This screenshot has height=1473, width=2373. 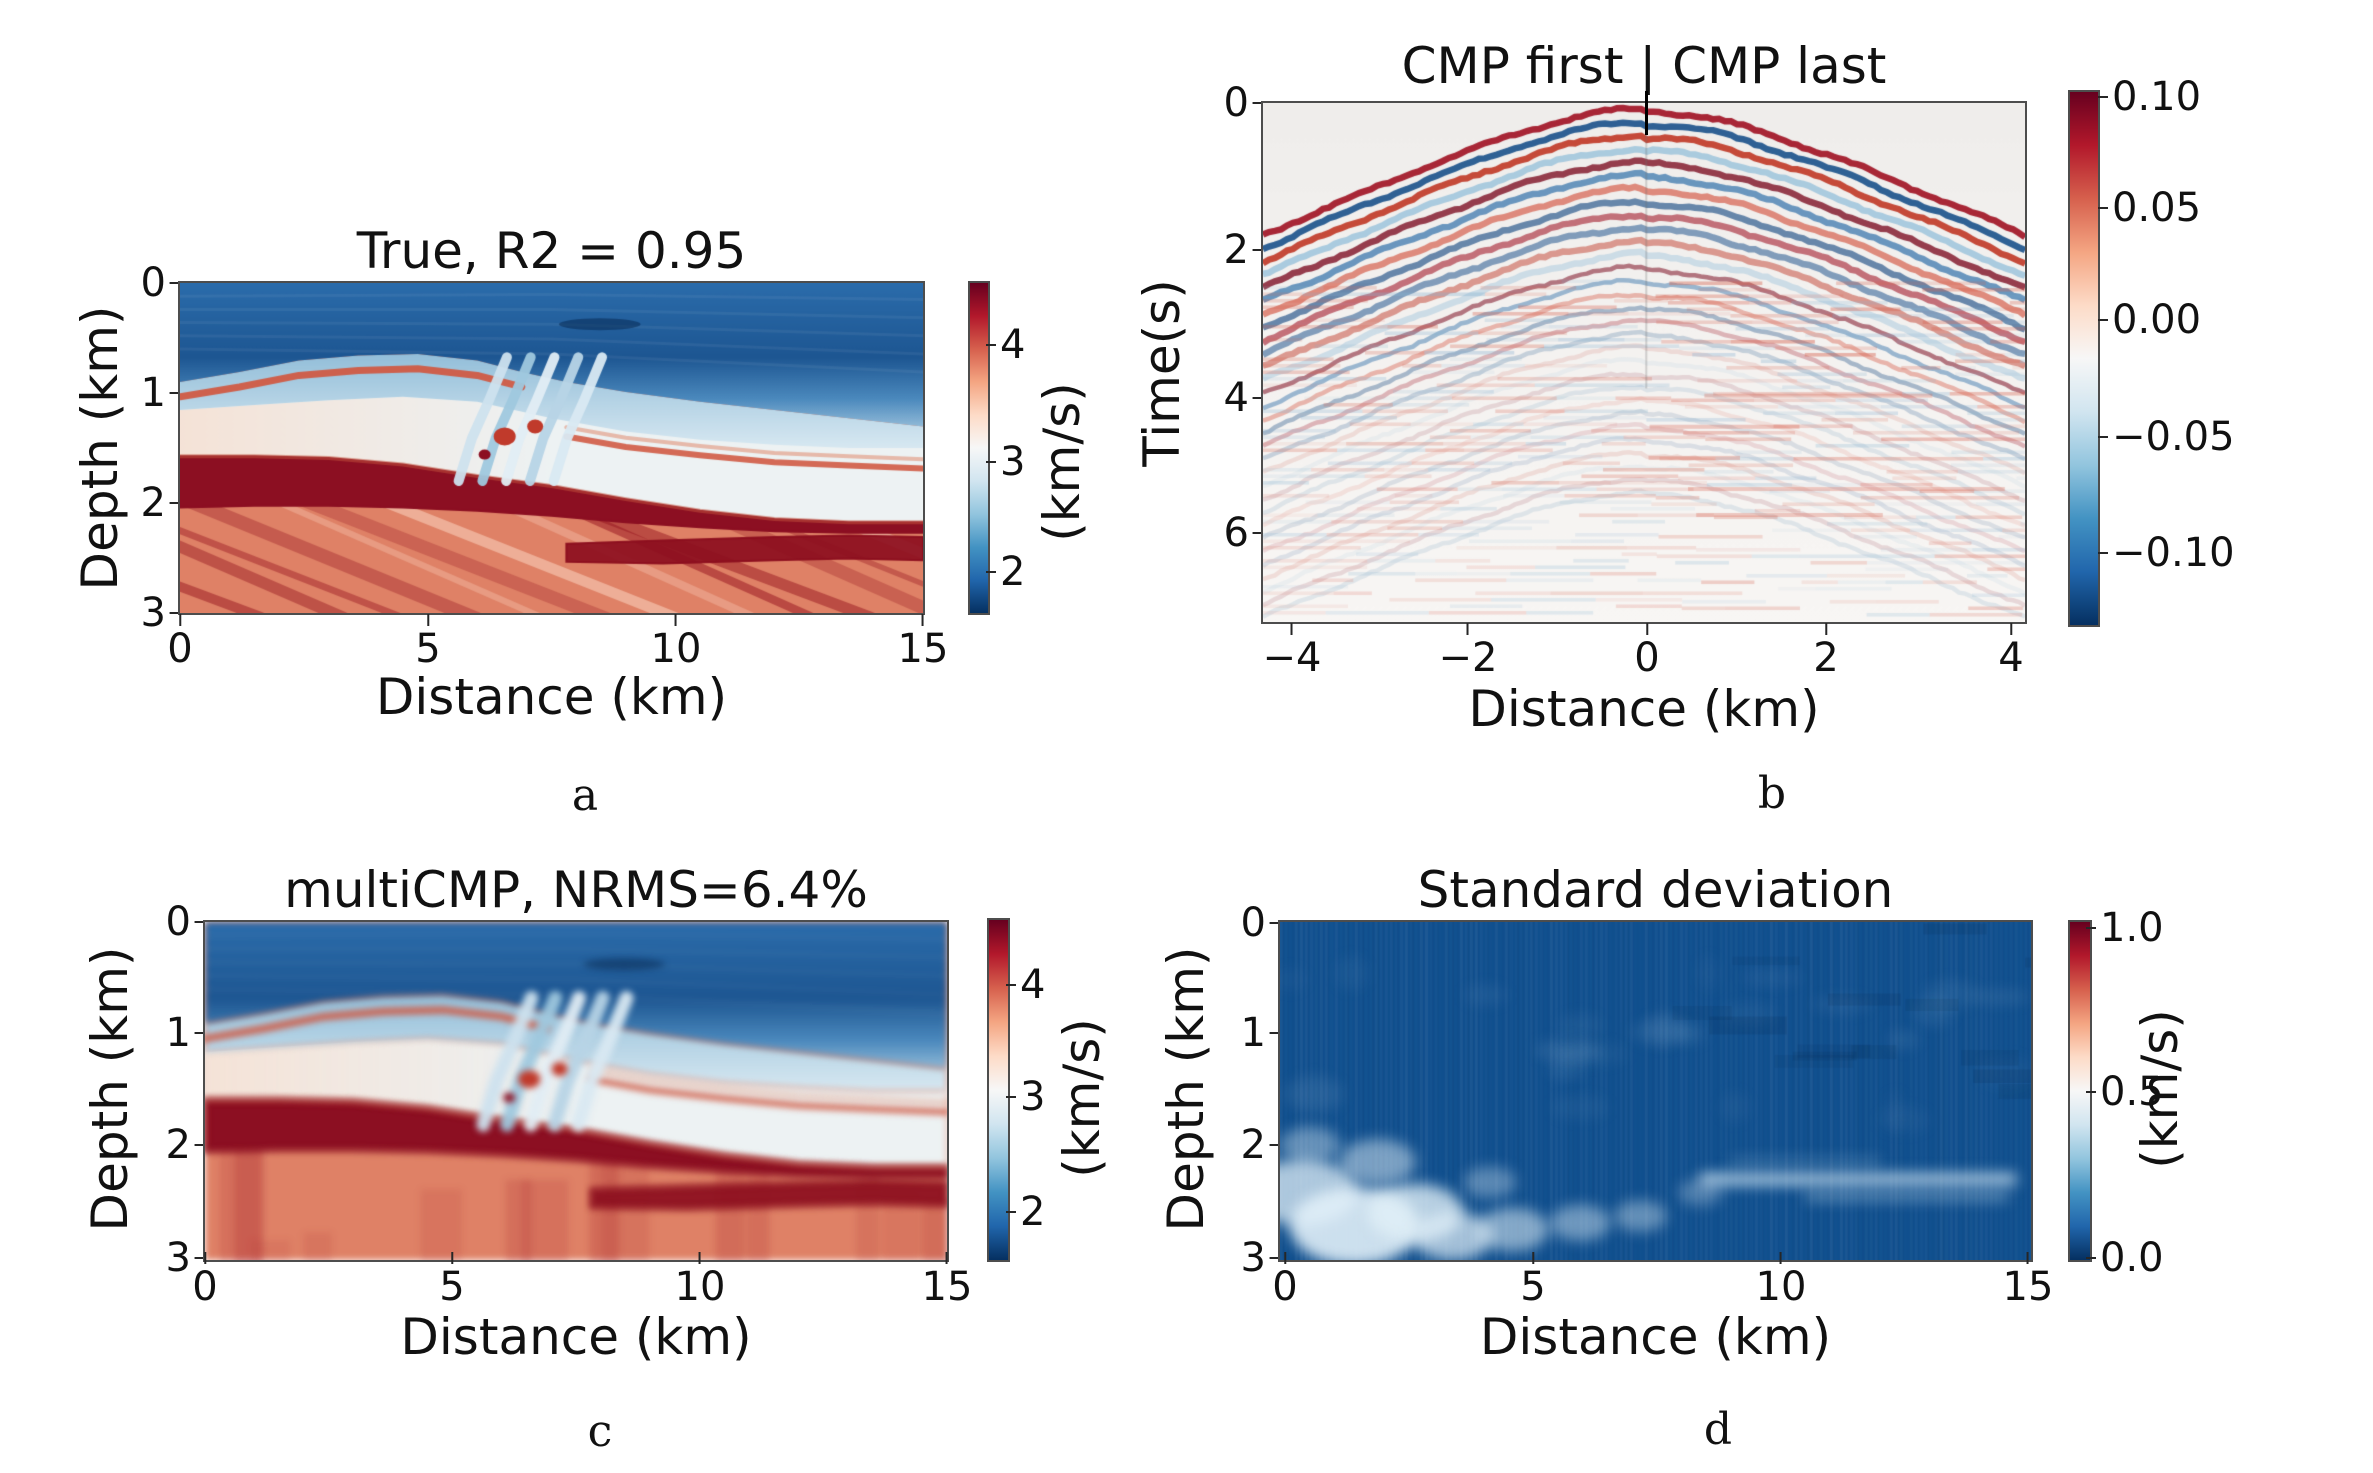 I want to click on panel-c-xtick-2: 10, so click(x=700, y=1281).